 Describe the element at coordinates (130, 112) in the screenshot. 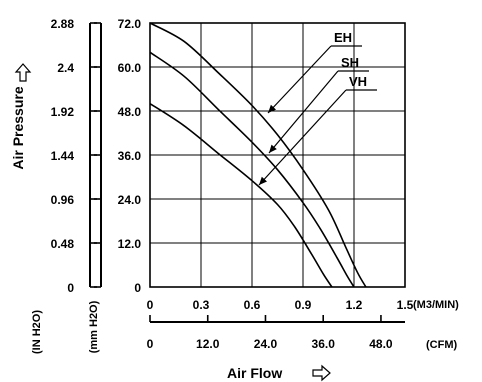

I see `y-tick-label-mmh2o: 48.0` at that location.